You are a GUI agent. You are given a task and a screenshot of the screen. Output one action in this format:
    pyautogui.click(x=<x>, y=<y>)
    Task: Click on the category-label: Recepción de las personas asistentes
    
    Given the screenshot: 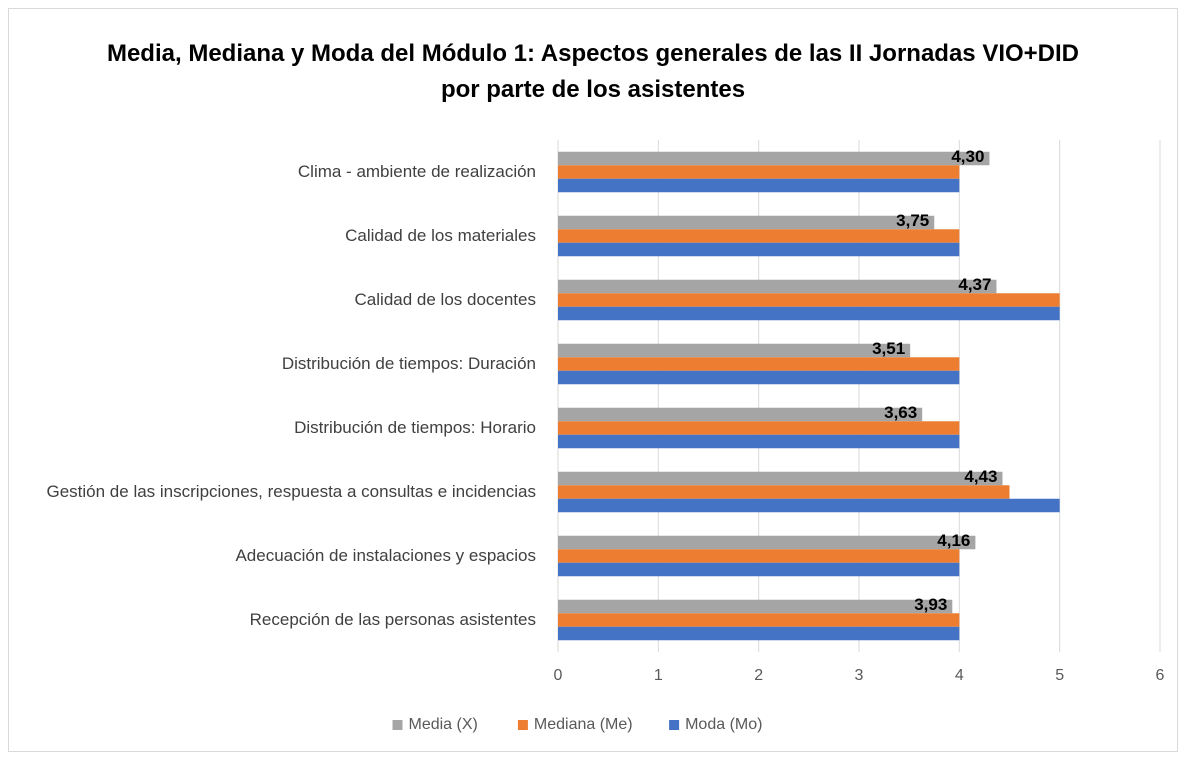 What is the action you would take?
    pyautogui.click(x=392, y=619)
    